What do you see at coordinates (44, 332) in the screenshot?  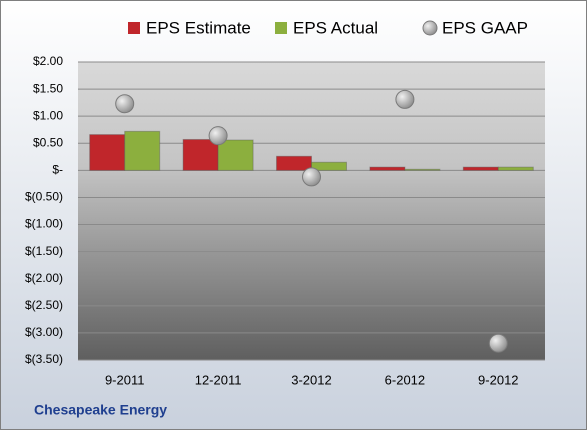 I see `y-tick-label: $(3.00)` at bounding box center [44, 332].